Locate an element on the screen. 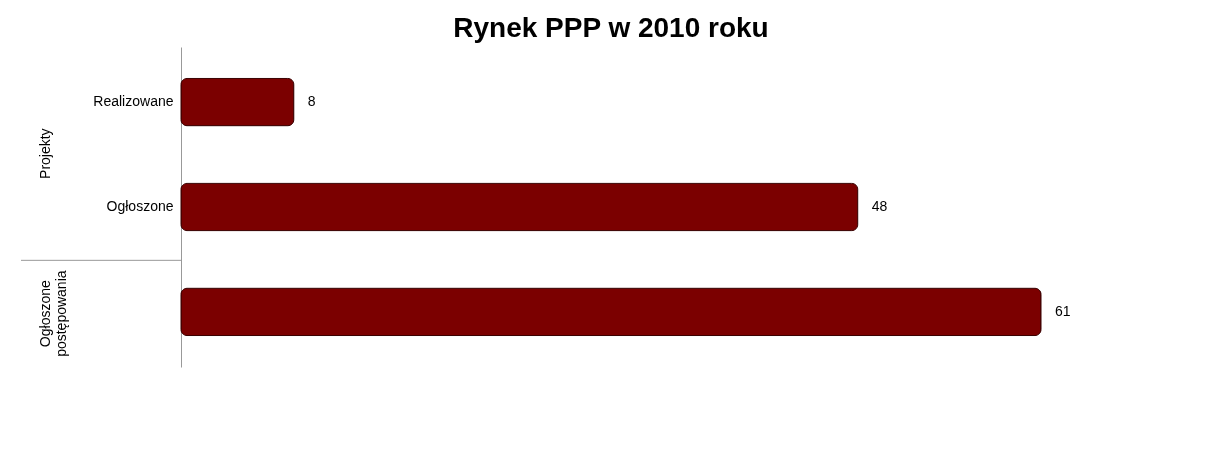 The width and height of the screenshot is (1212, 459). text: Ogłoszone postępowania is located at coordinates (53, 313).